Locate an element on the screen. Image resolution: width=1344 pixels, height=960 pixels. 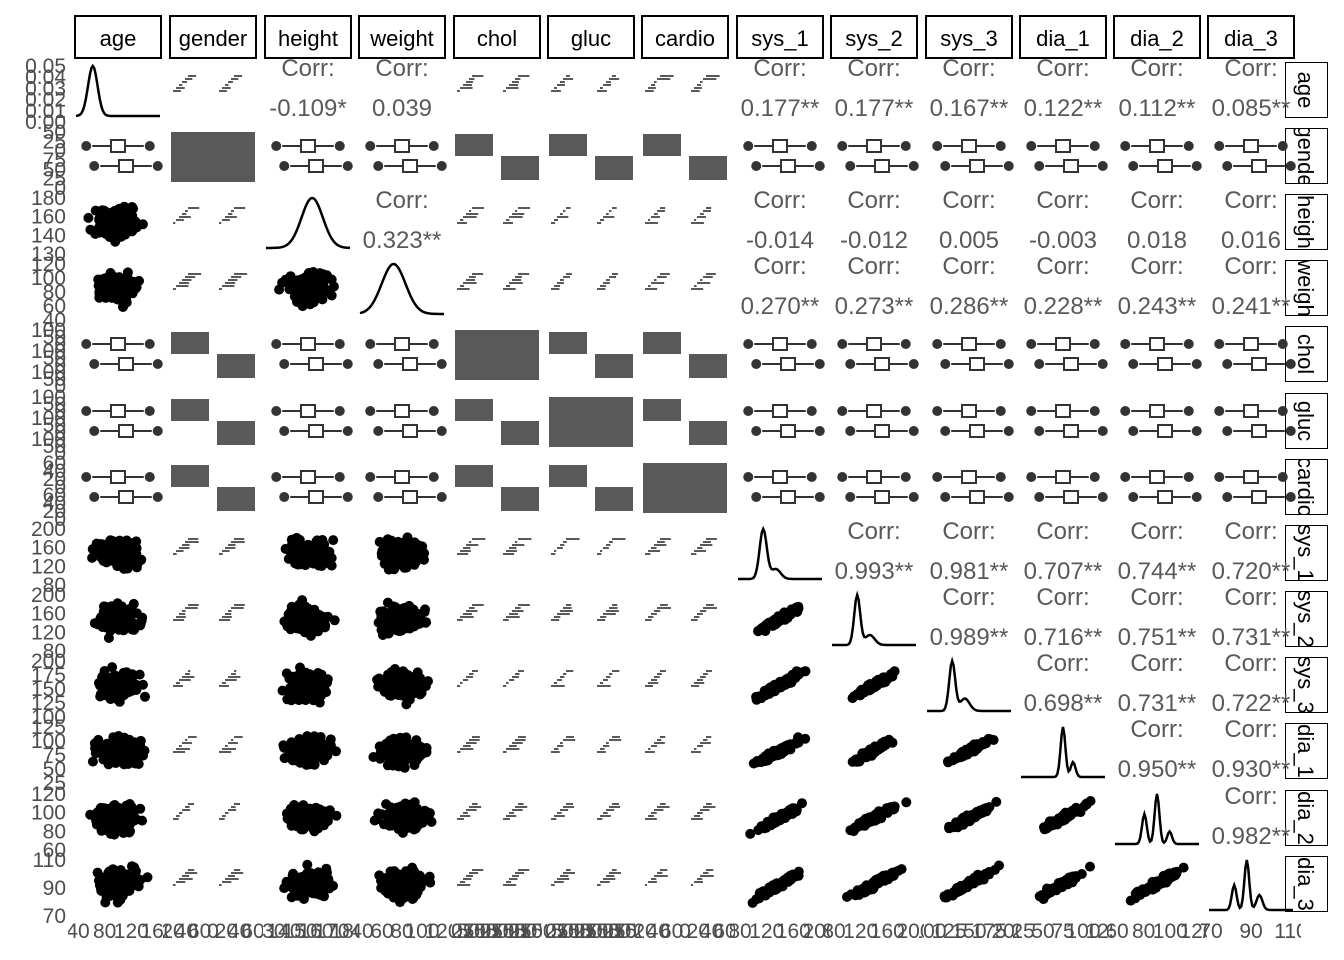
correlation-value: 0.273** is located at coordinates (874, 306).